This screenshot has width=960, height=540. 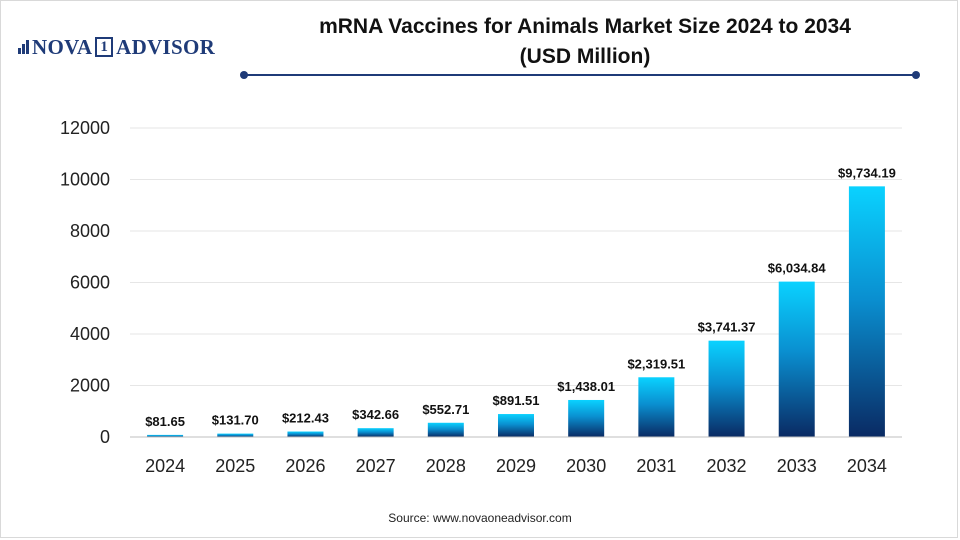 I want to click on x-tick-label-2033: 2033, so click(x=797, y=466).